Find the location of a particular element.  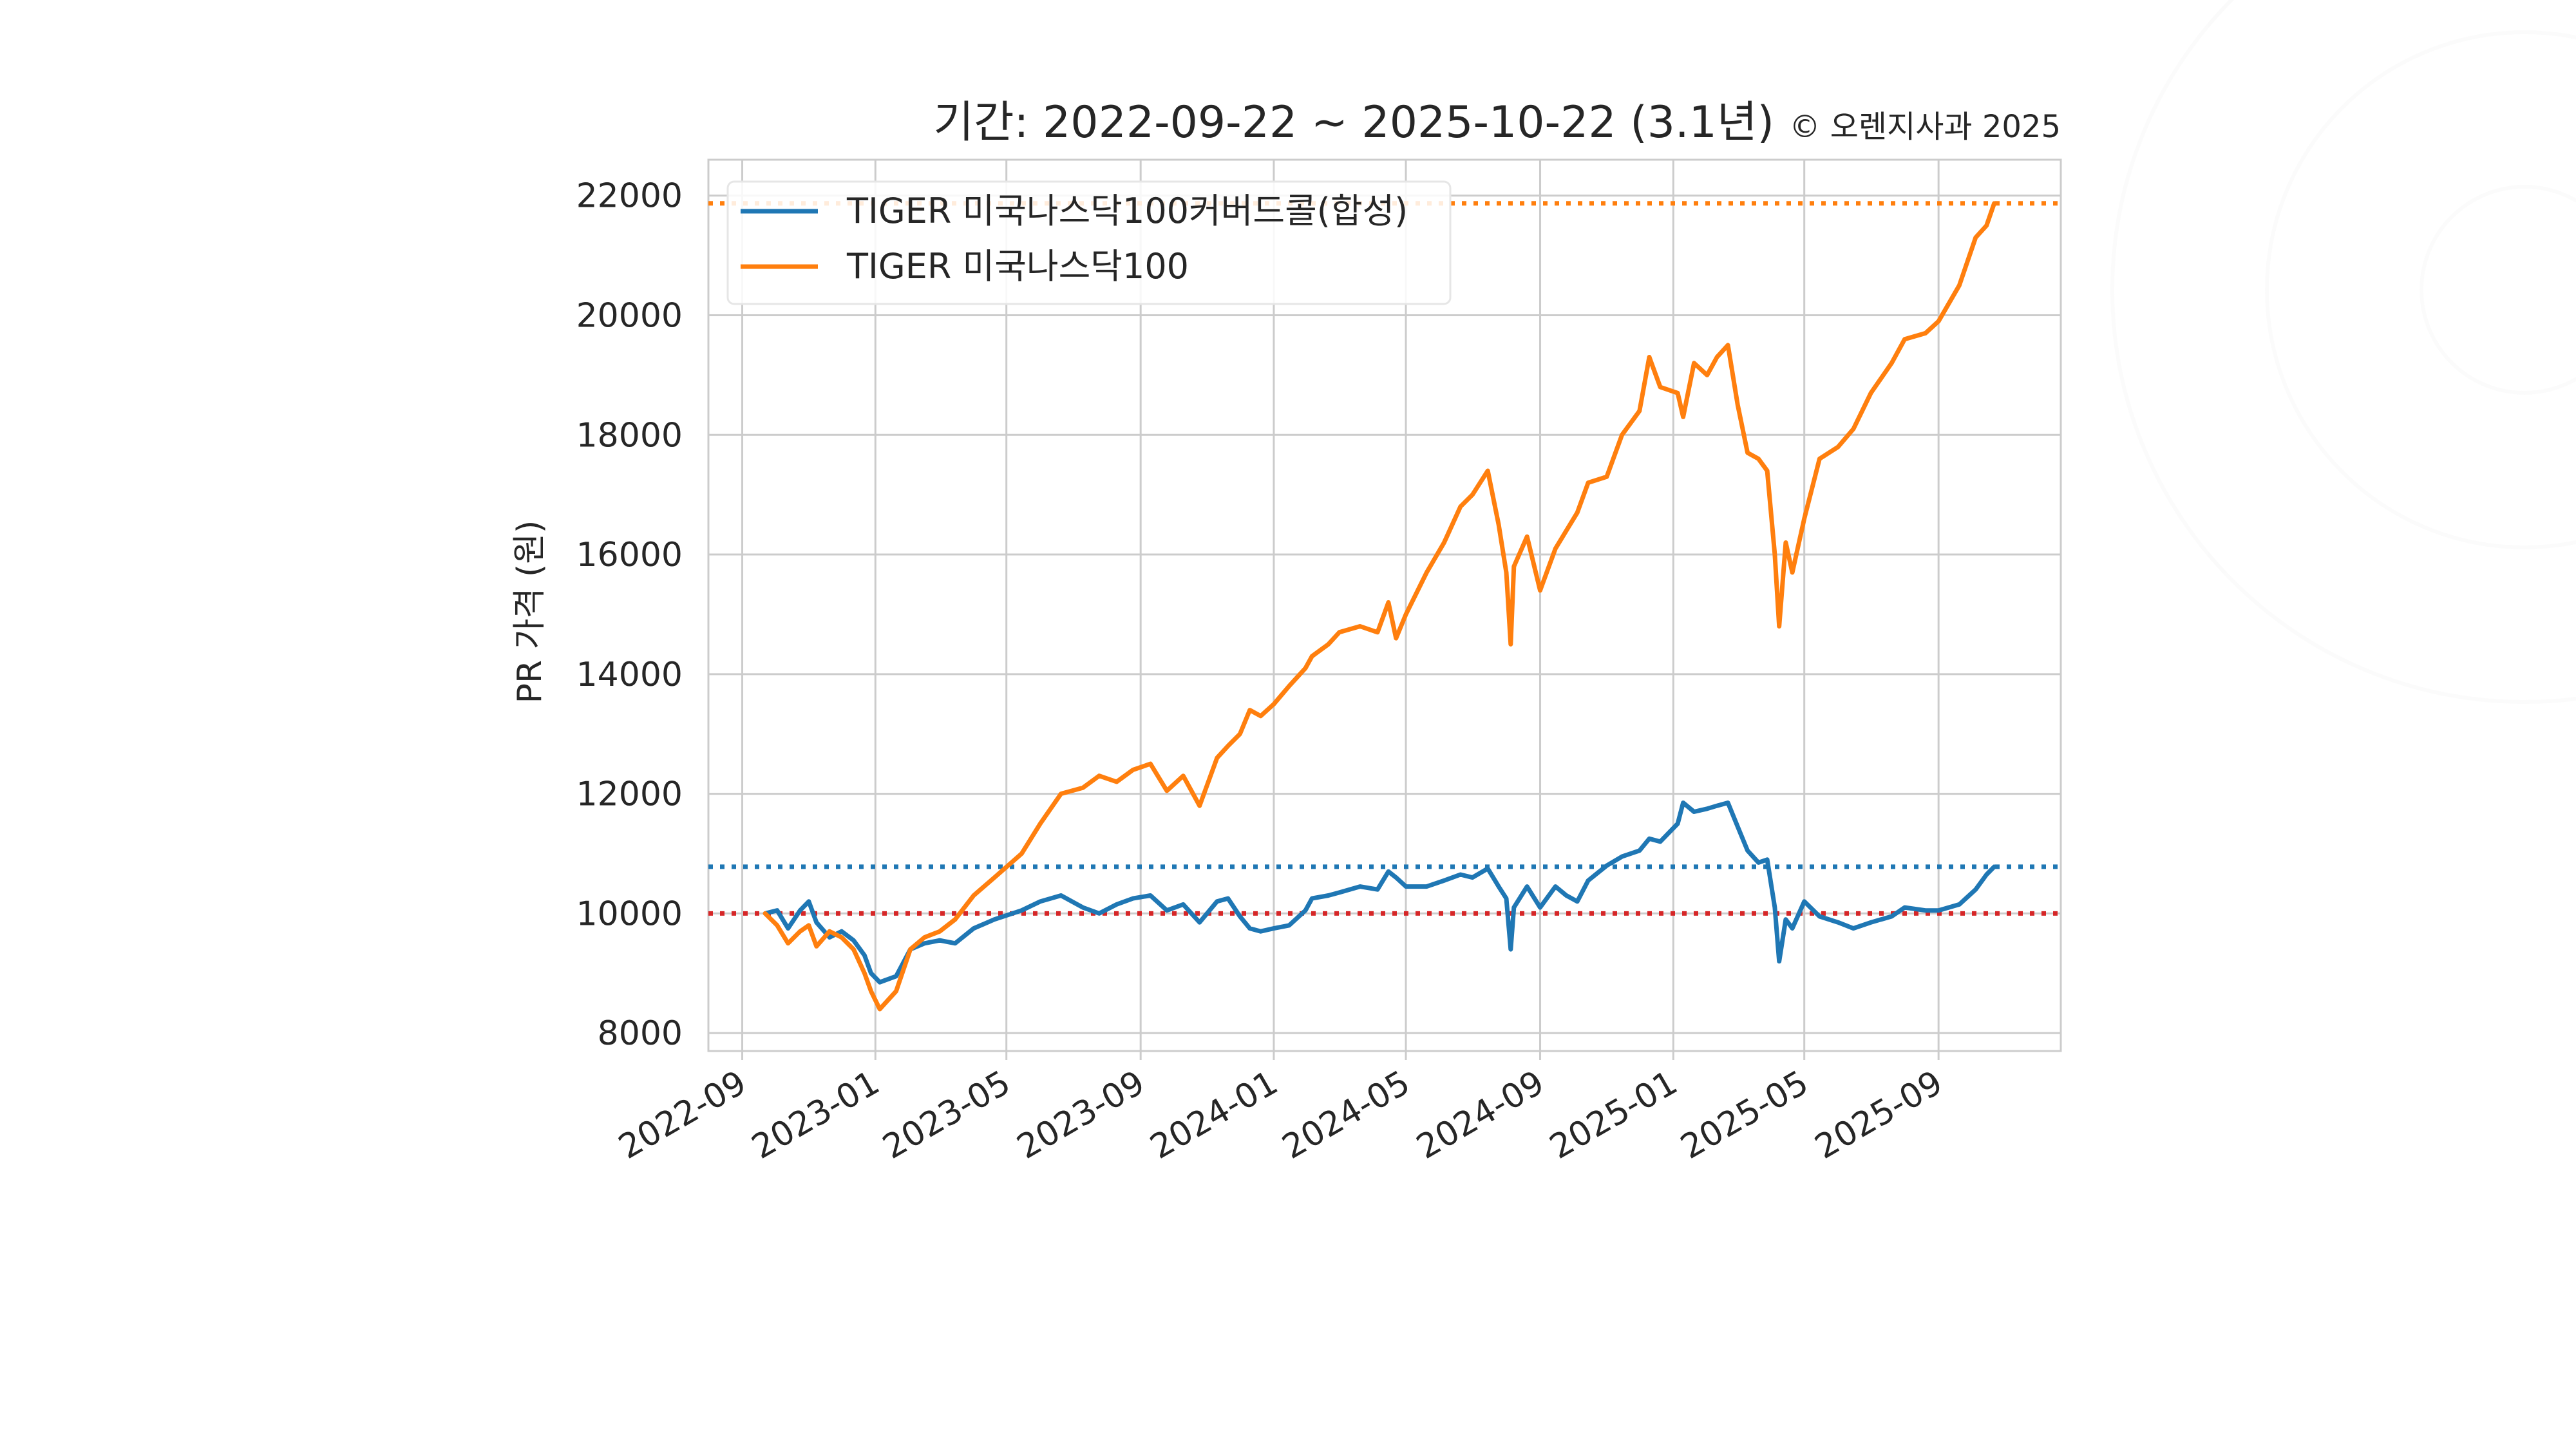

x-tick-label: 2025-09 is located at coordinates (1878, 1115).